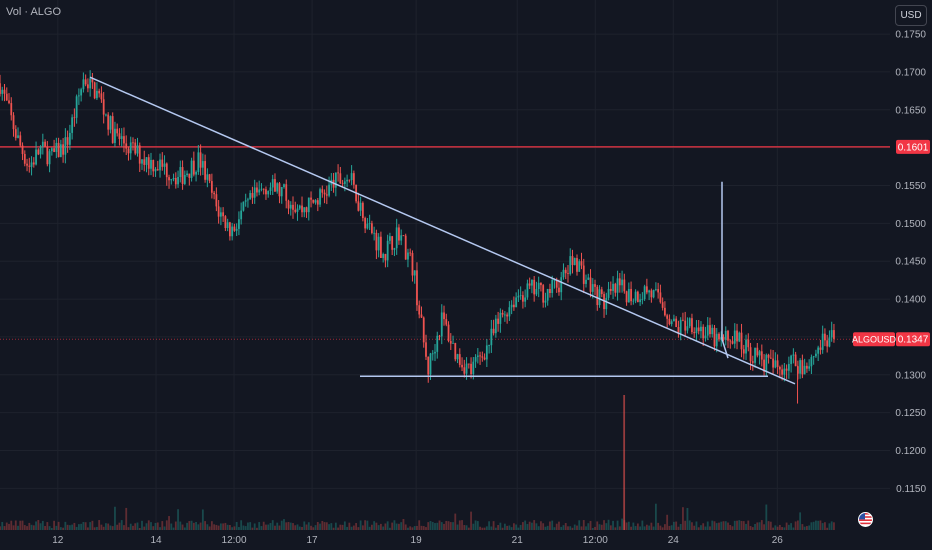 This screenshot has height=550, width=932. Describe the element at coordinates (865, 519) in the screenshot. I see `us-flag-icon` at that location.